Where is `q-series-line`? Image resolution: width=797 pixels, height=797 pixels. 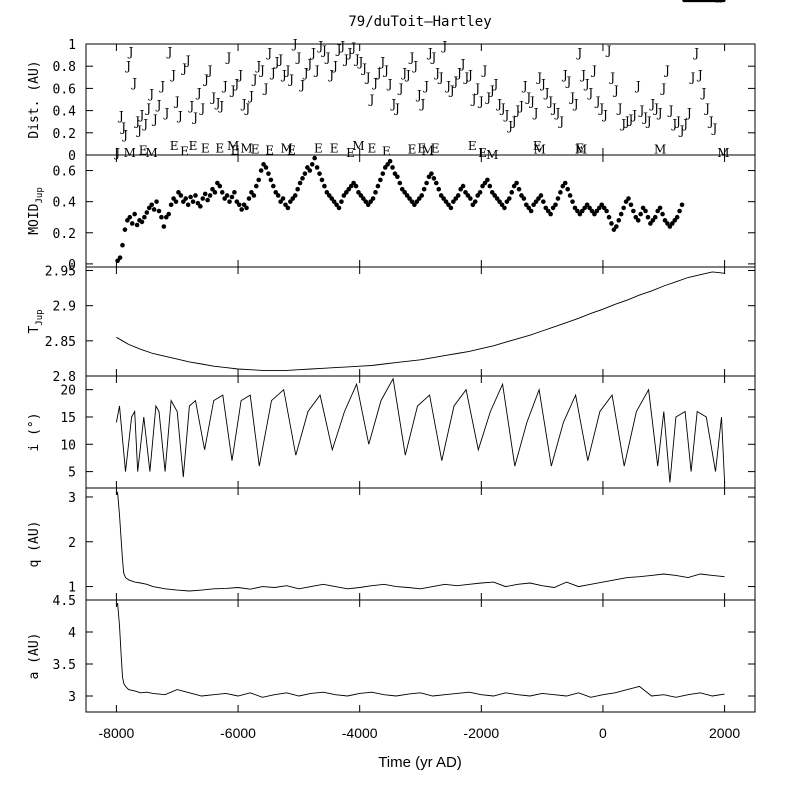
q-series-line is located at coordinates (420, 541).